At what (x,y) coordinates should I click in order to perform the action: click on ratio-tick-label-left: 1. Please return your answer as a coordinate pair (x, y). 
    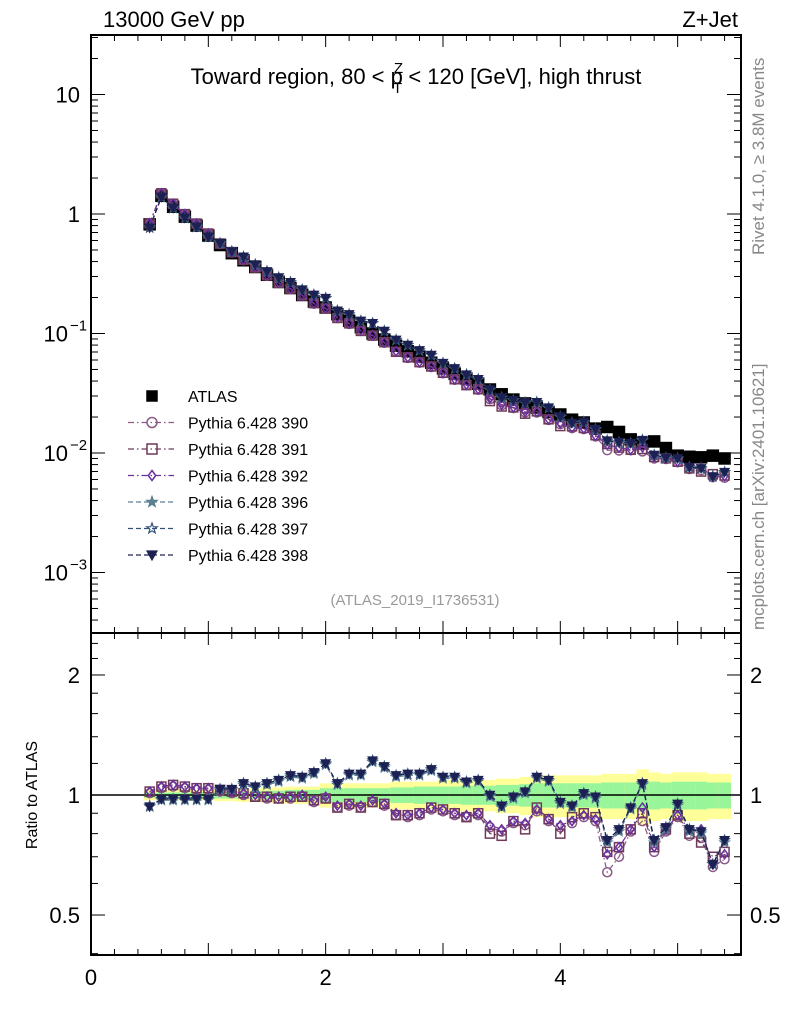
    Looking at the image, I should click on (74, 795).